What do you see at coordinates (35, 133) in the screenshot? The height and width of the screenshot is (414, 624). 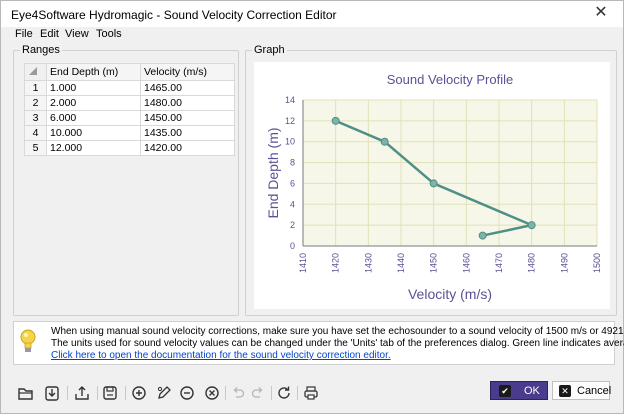 I see `row-number: 4` at bounding box center [35, 133].